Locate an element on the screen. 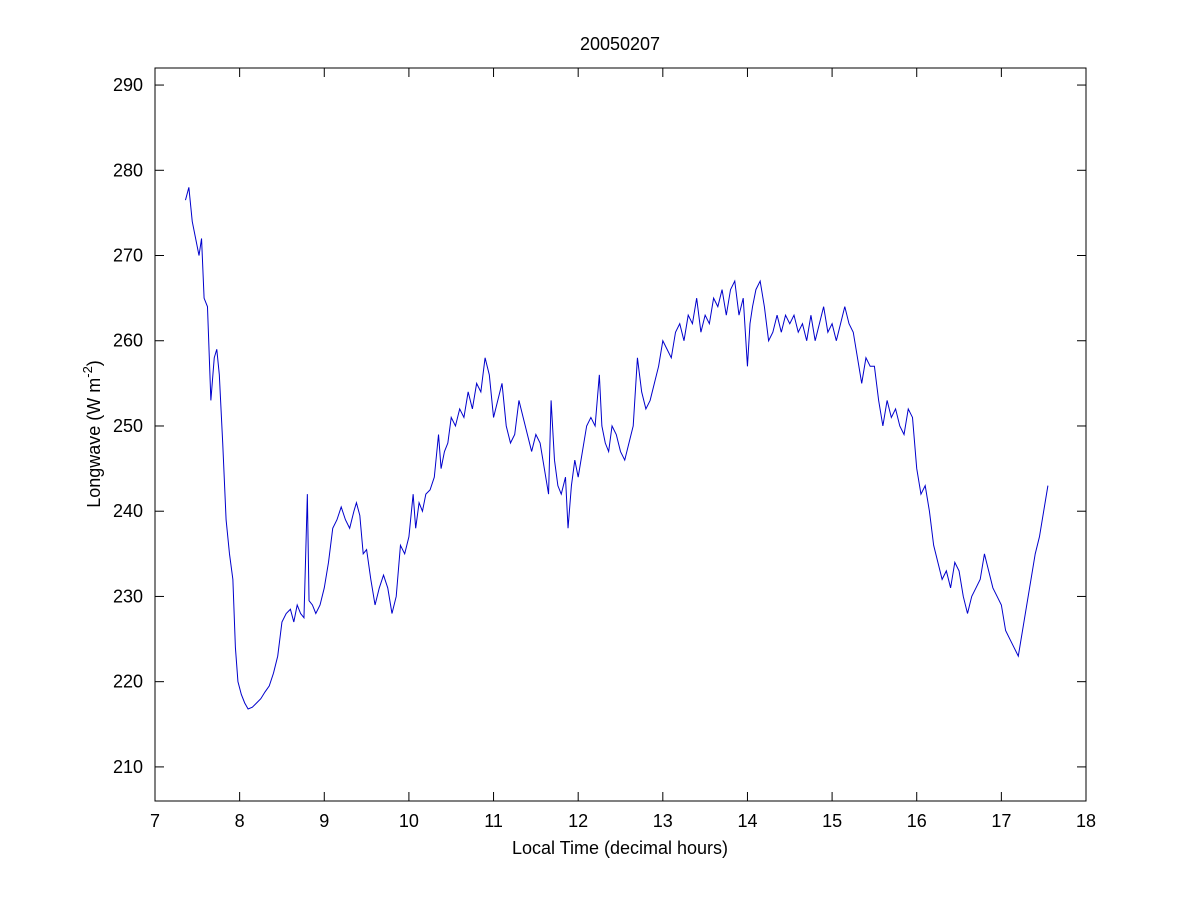 The image size is (1200, 900). y-tick-label: 250 is located at coordinates (128, 426).